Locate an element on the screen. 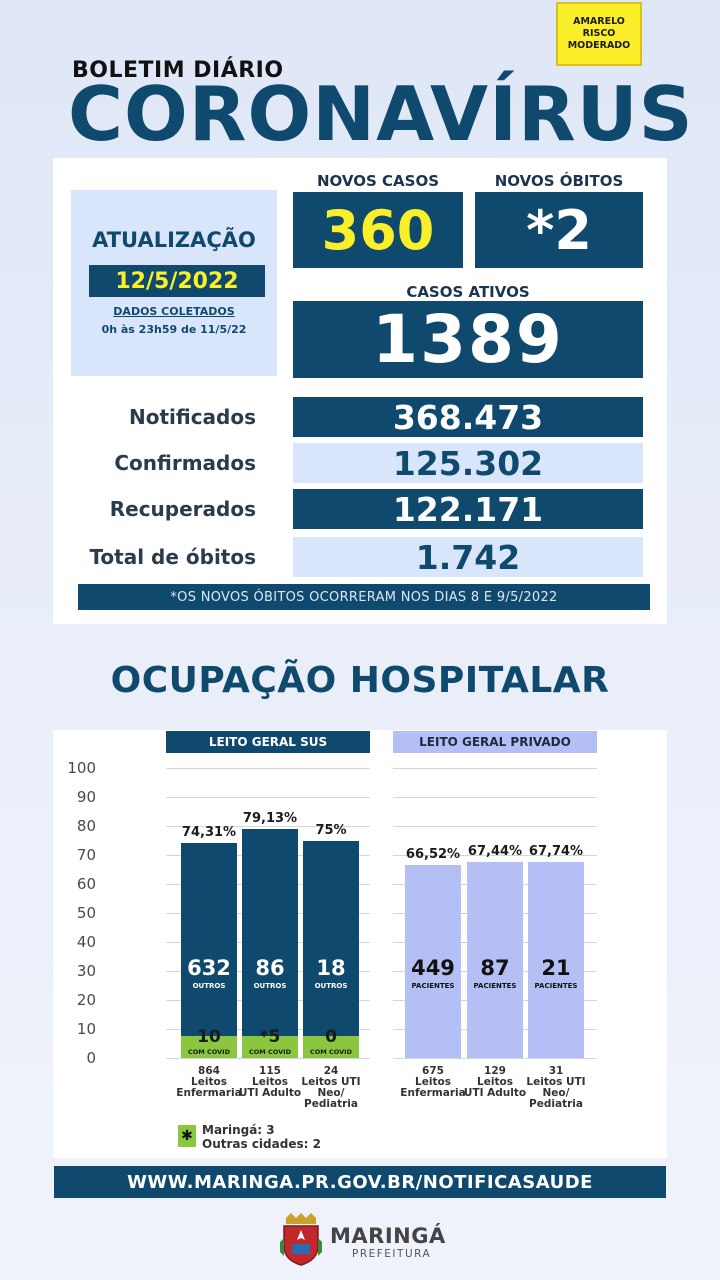  bar-percent-label: 66,52% is located at coordinates (433, 855).